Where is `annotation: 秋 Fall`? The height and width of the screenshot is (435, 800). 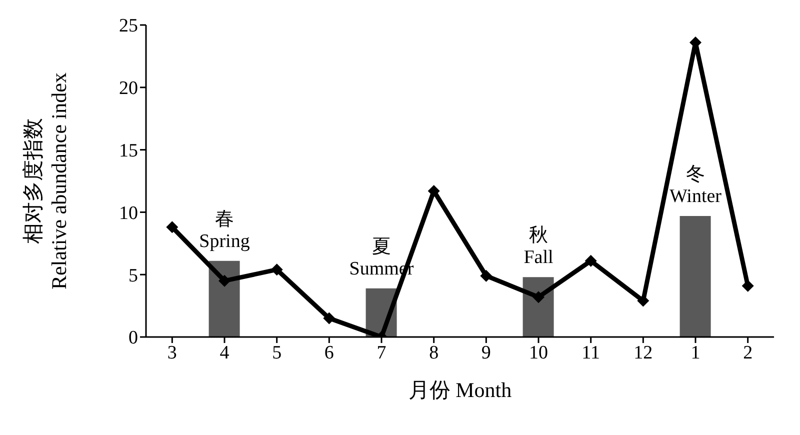 annotation: 秋 Fall is located at coordinates (539, 246).